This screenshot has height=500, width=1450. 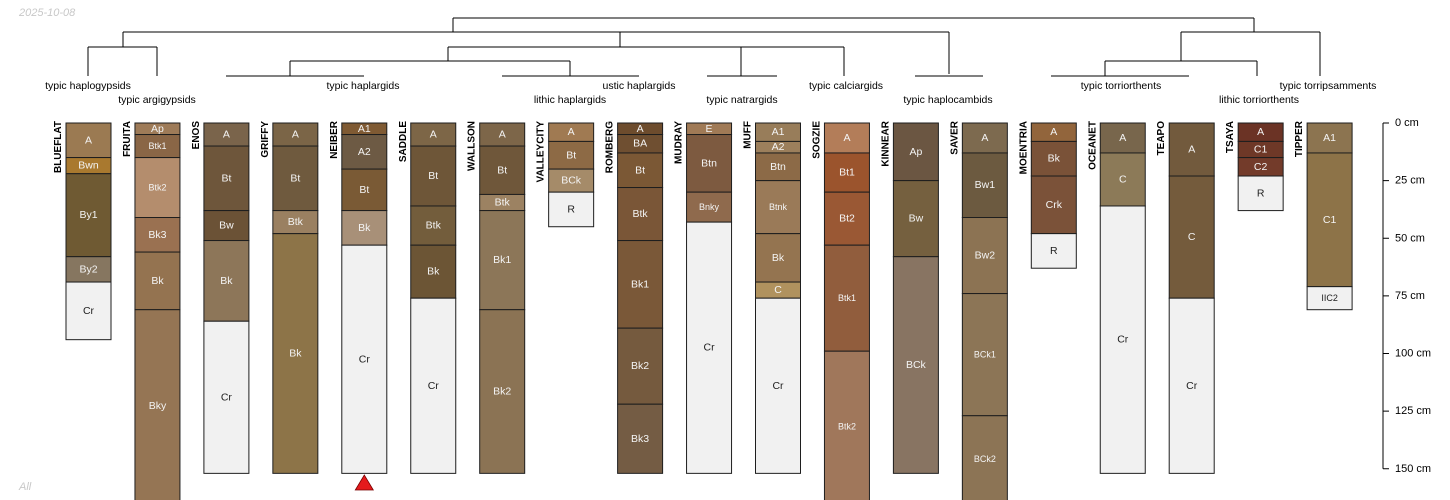 I want to click on horizon: Bk, so click(x=433, y=271).